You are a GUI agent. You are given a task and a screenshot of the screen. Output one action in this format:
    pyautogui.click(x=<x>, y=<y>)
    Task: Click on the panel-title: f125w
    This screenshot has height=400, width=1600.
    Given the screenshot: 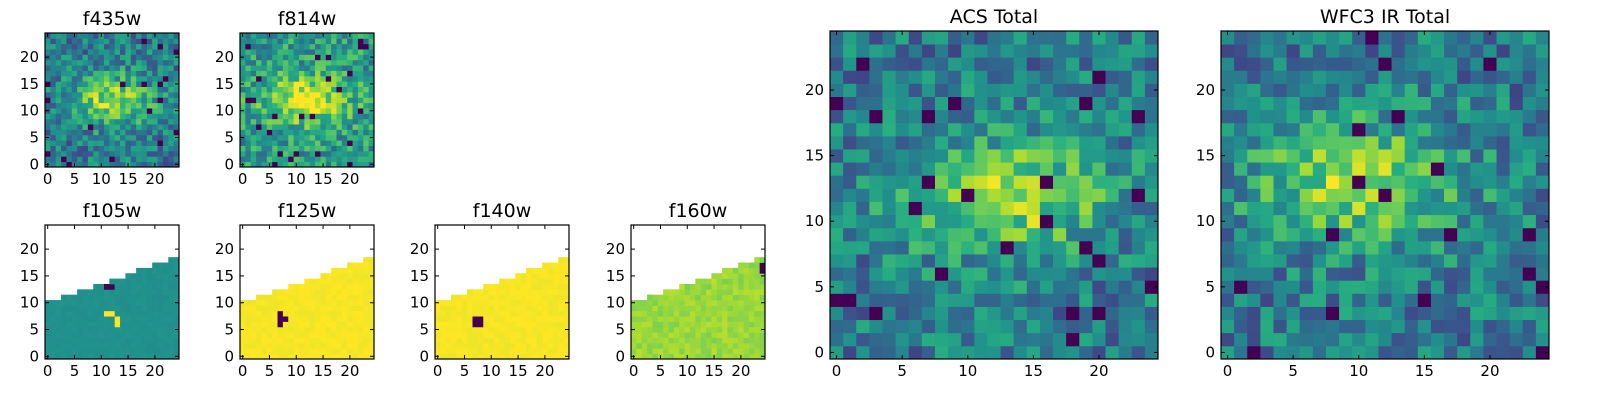 What is the action you would take?
    pyautogui.click(x=307, y=211)
    